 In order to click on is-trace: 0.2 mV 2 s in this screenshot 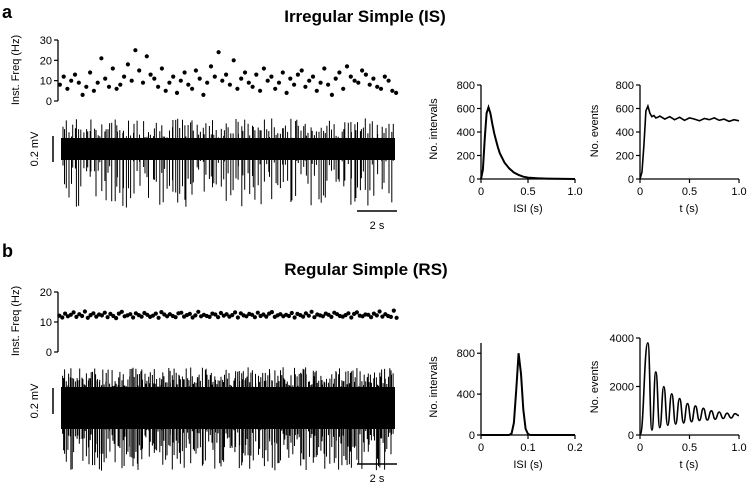, I will do `click(213, 175)`.